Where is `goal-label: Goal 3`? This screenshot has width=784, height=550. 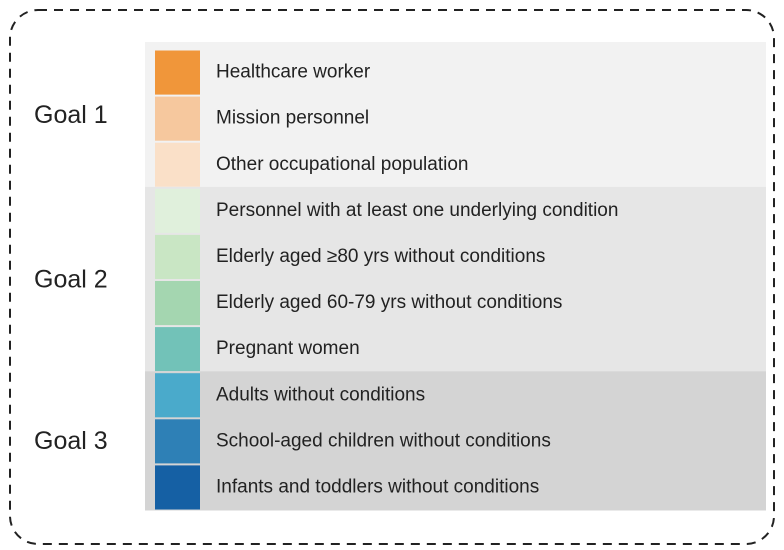 goal-label: Goal 3 is located at coordinates (71, 441).